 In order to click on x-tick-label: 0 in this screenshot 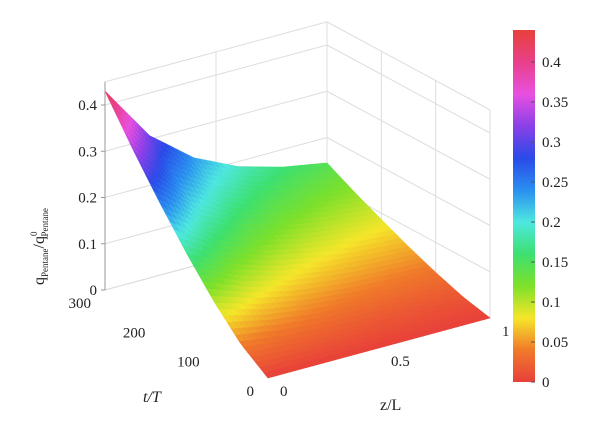, I will do `click(284, 392)`.